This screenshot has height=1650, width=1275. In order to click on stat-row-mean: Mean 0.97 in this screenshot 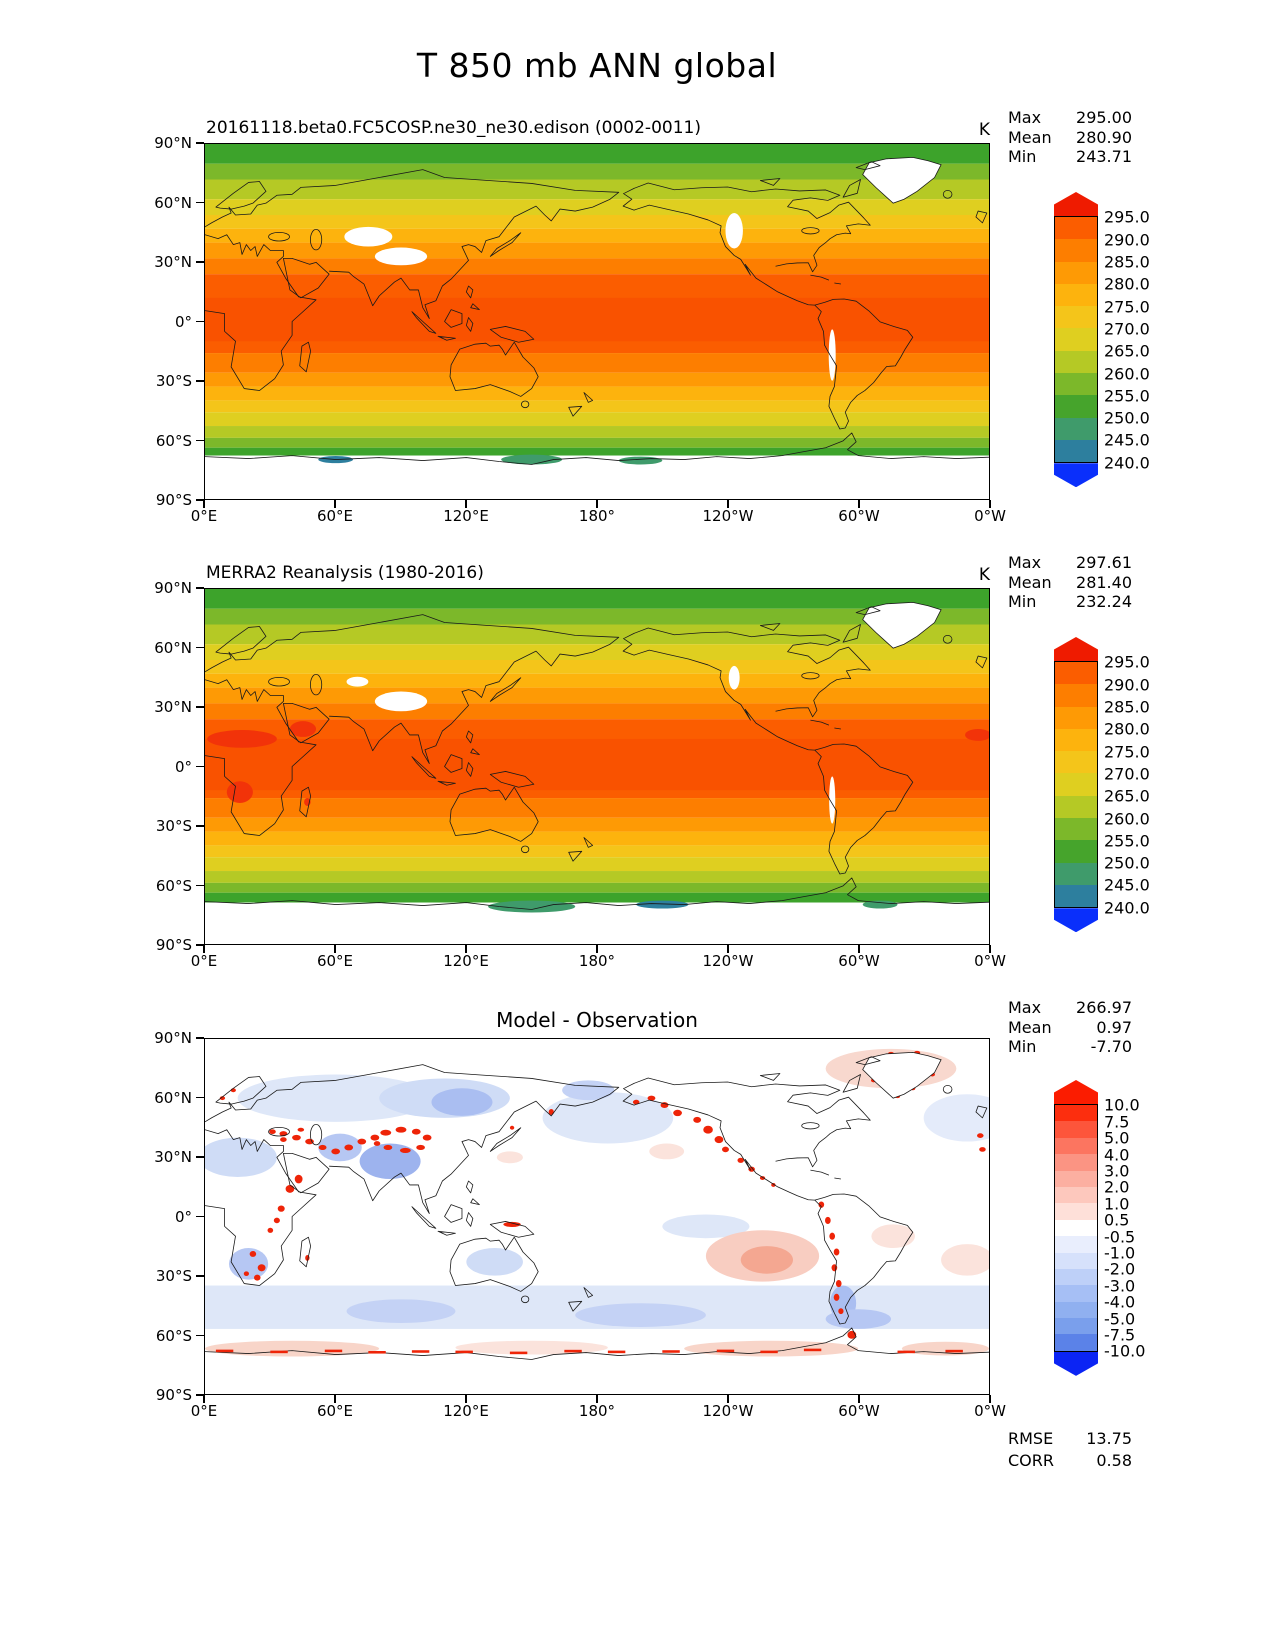, I will do `click(1070, 1028)`.